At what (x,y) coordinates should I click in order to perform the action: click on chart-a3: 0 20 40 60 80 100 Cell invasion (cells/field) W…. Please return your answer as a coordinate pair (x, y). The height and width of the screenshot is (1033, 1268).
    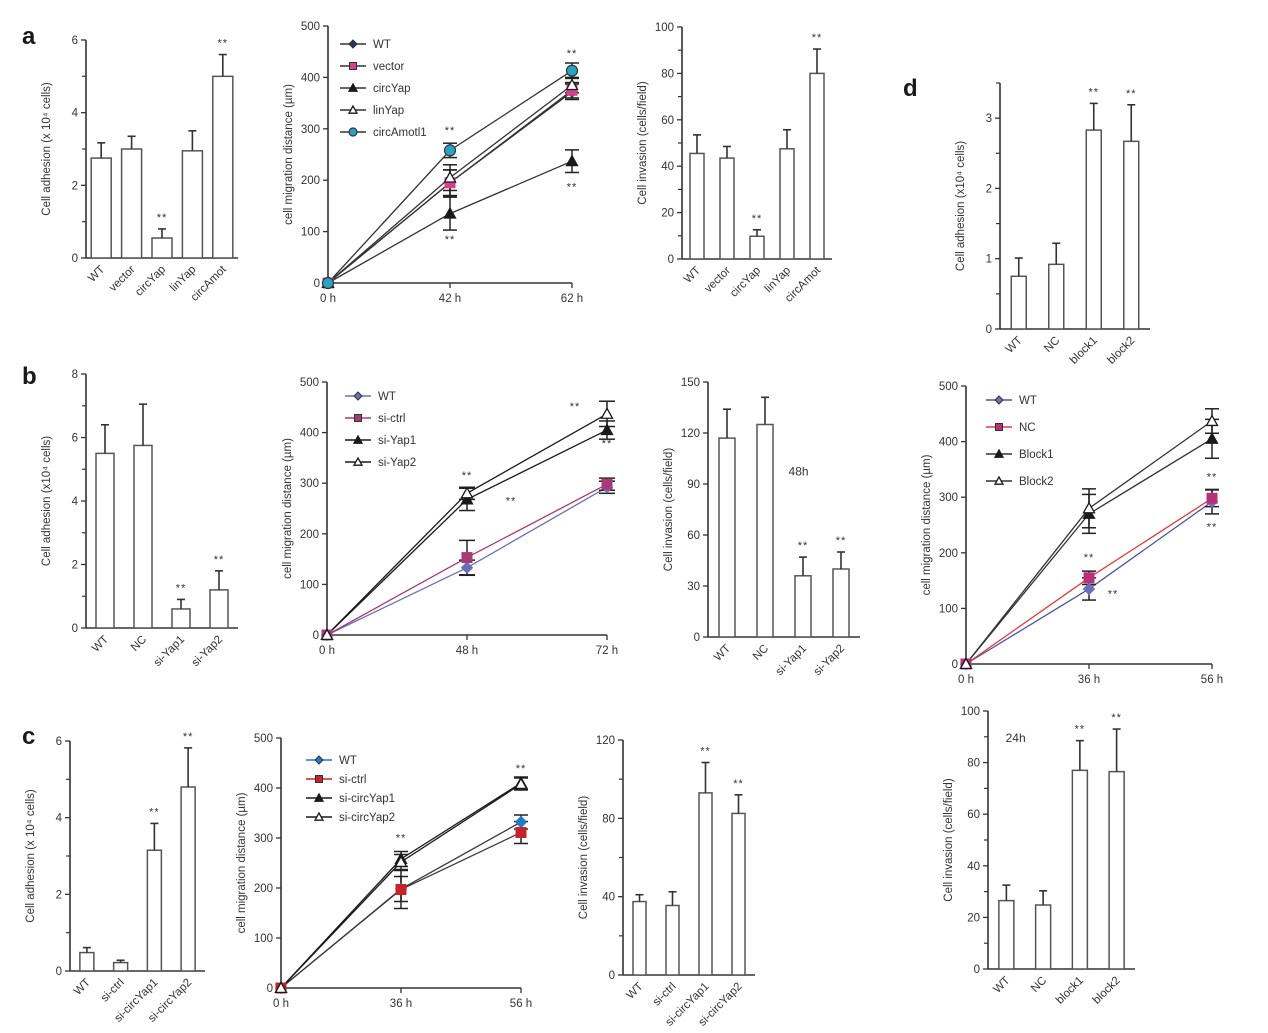
    Looking at the image, I should click on (734, 163).